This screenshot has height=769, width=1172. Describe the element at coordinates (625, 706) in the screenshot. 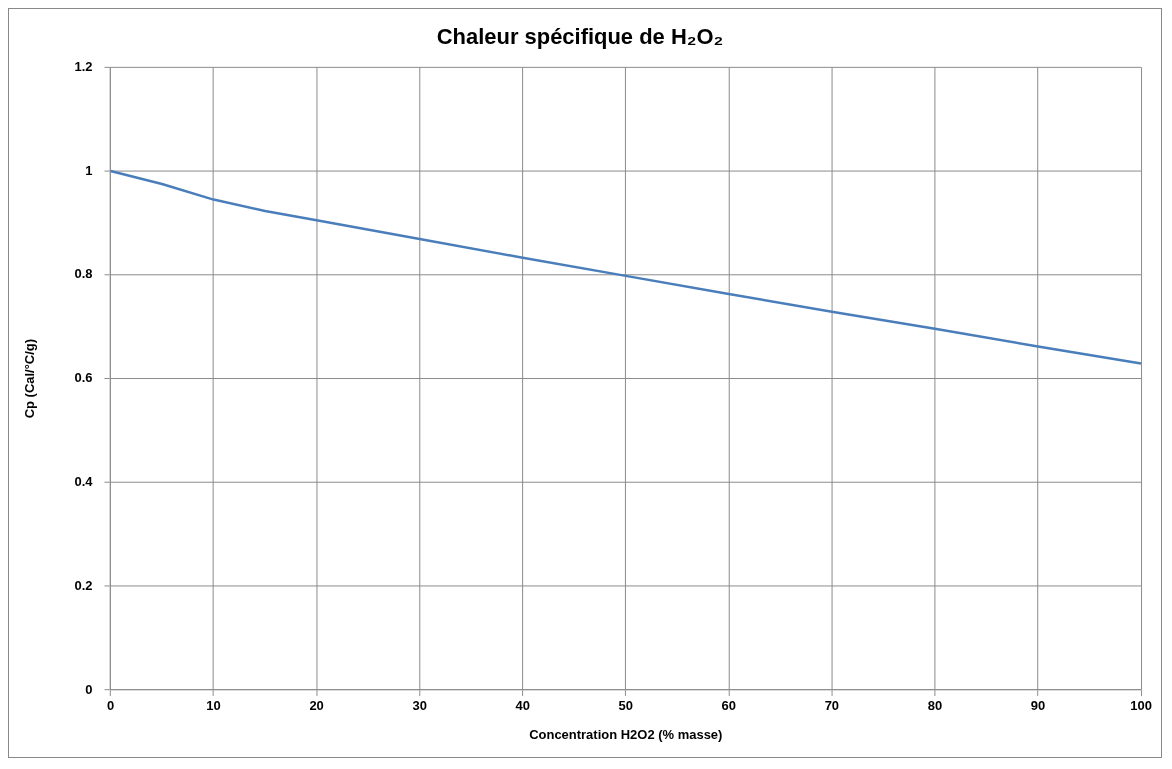

I see `x-tick-label: 50` at that location.